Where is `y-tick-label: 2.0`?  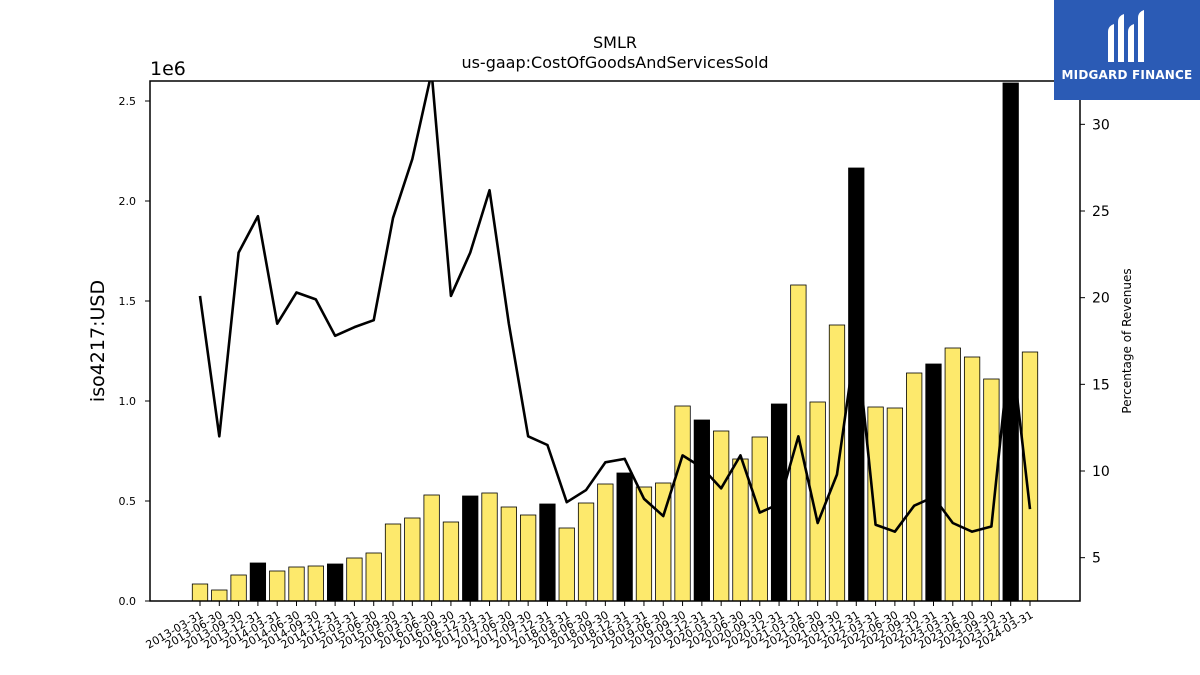 y-tick-label: 2.0 is located at coordinates (128, 201).